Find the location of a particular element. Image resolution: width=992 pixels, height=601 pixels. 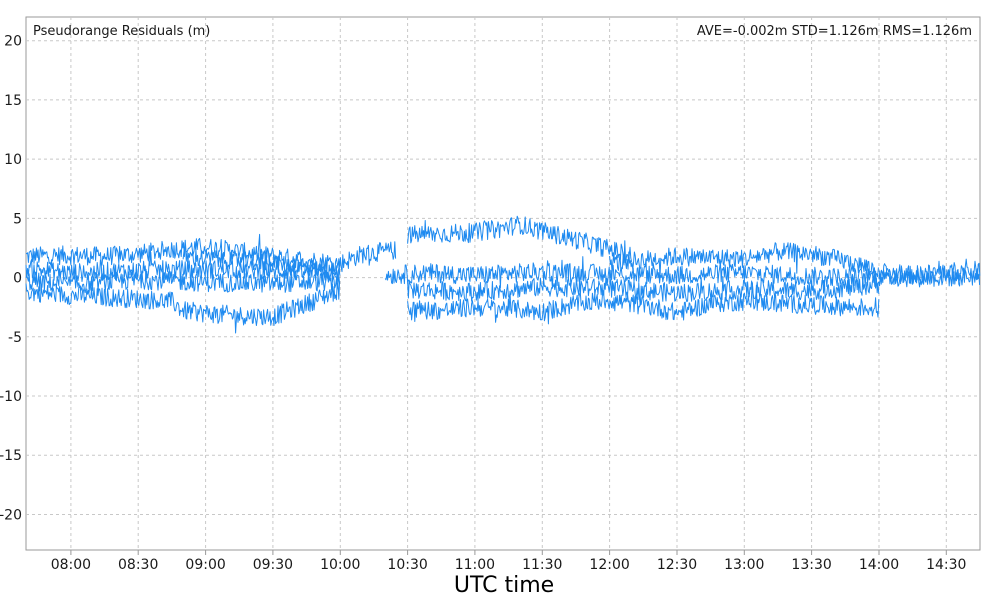

x-tick-label: 09:00 is located at coordinates (205, 565).